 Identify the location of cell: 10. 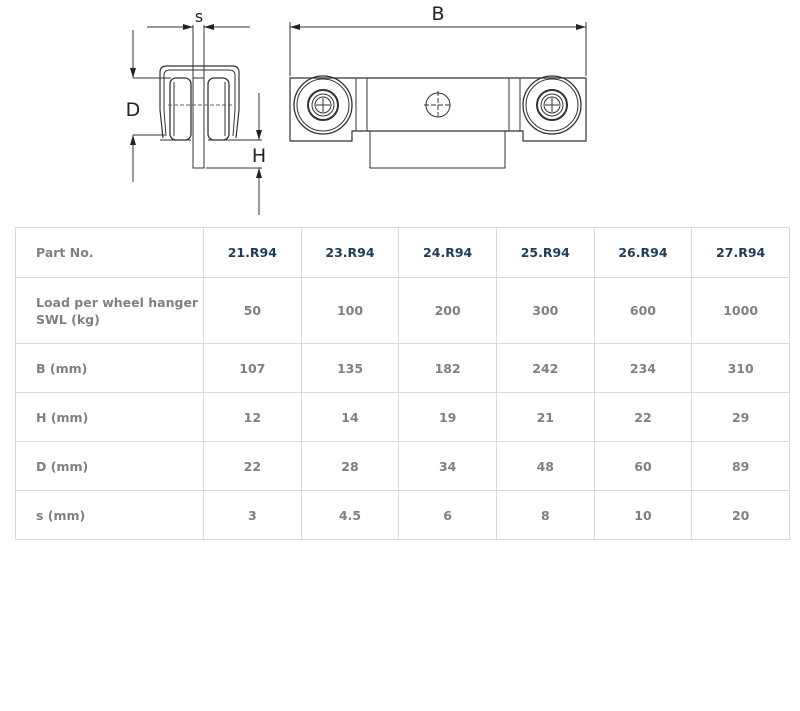
(643, 515).